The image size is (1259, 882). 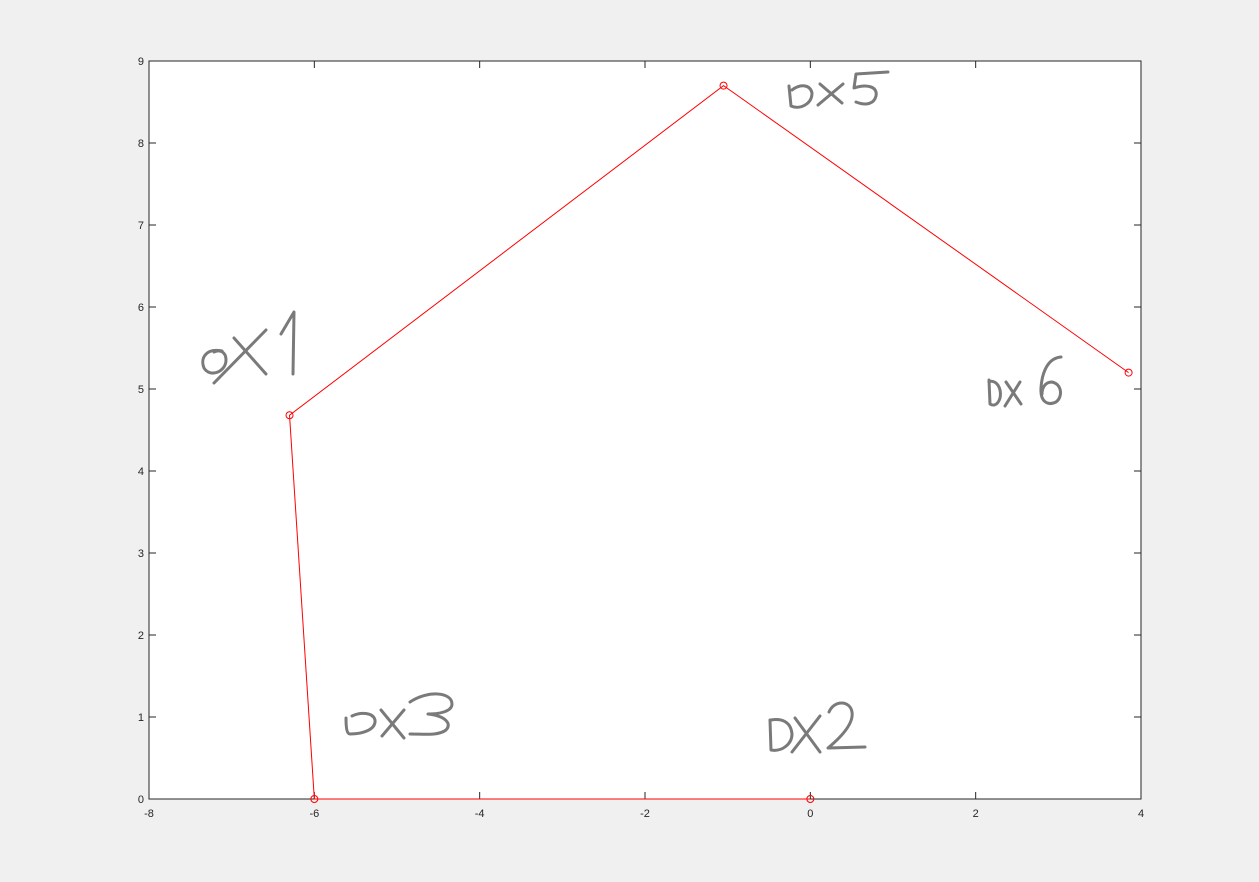 What do you see at coordinates (141, 226) in the screenshot?
I see `y-tick-label: 7` at bounding box center [141, 226].